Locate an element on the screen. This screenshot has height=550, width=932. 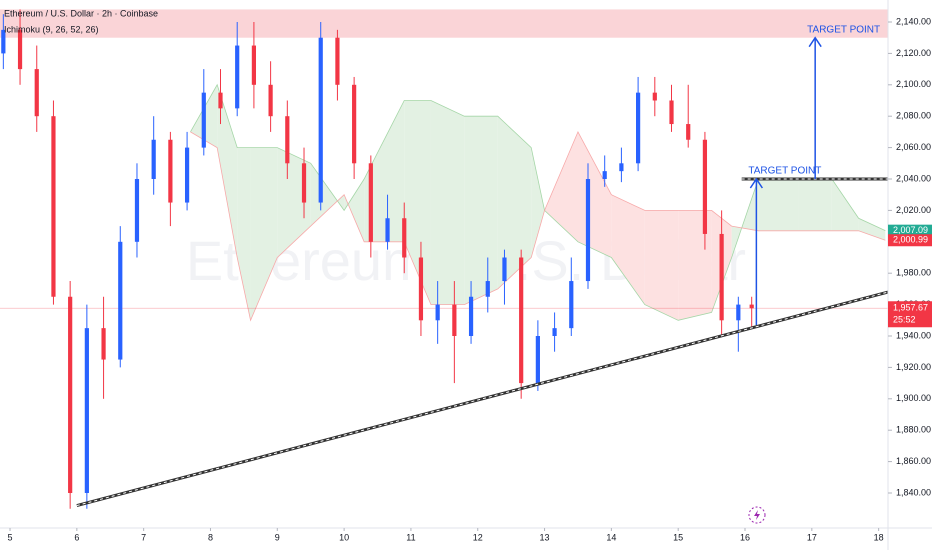
icon-ring is located at coordinates (757, 515).